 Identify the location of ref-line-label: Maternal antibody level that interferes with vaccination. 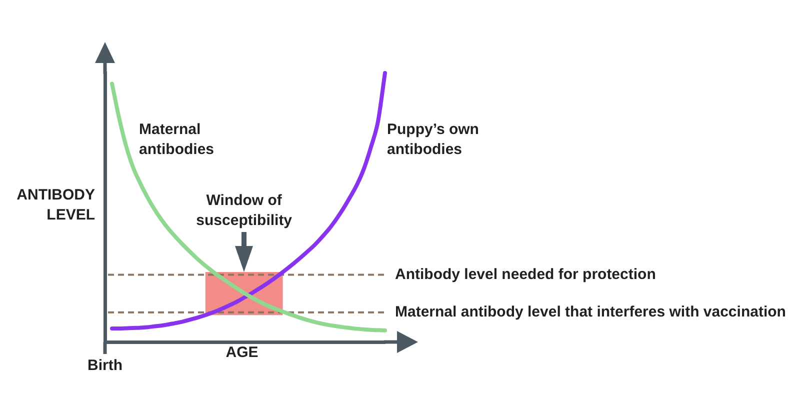
(590, 312).